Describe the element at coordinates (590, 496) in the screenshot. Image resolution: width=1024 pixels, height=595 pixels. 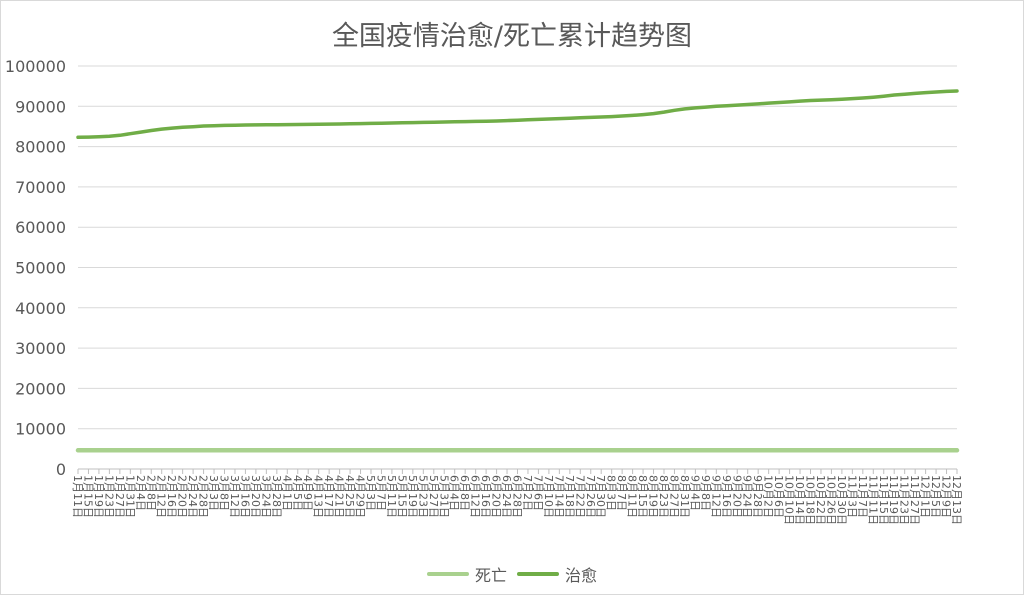
I see `x-tick-label: 7月26日` at that location.